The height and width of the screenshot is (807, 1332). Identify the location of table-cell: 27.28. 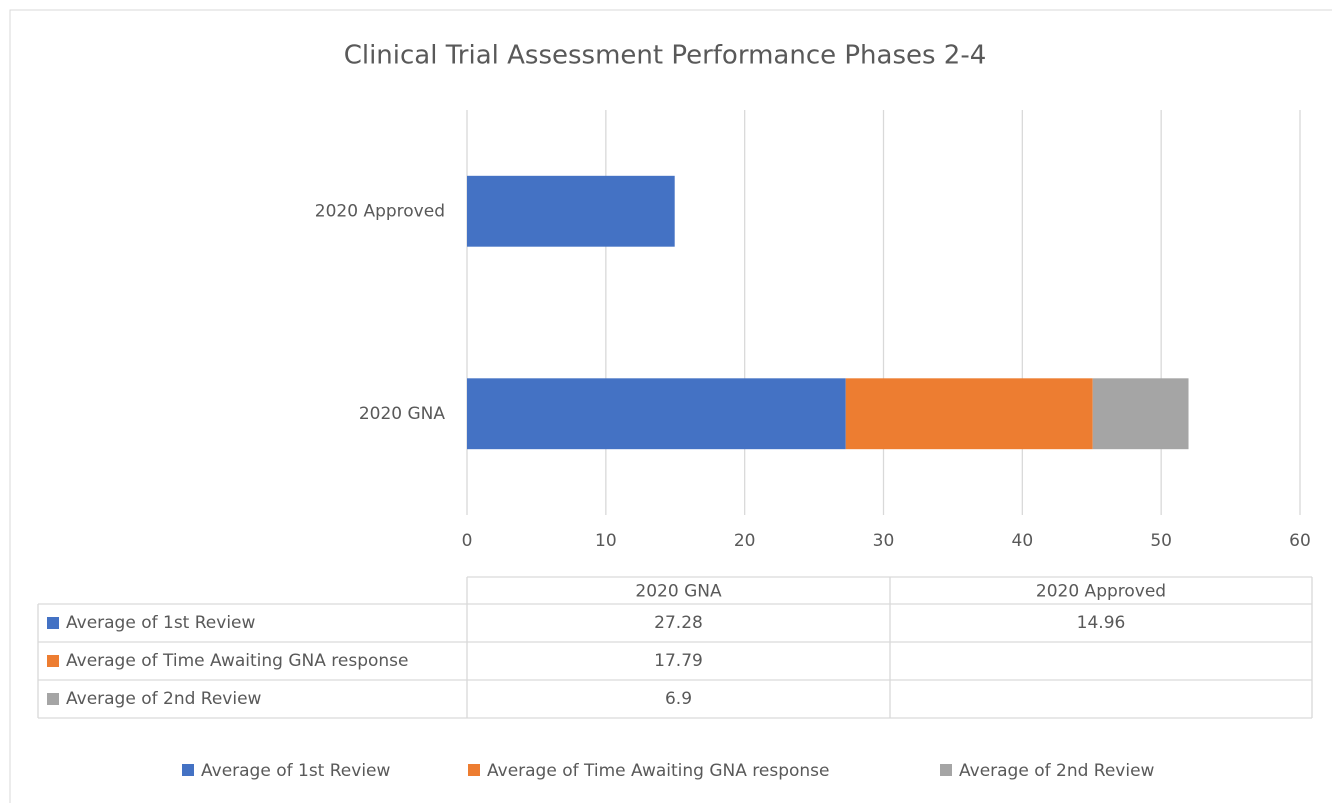
(678, 623).